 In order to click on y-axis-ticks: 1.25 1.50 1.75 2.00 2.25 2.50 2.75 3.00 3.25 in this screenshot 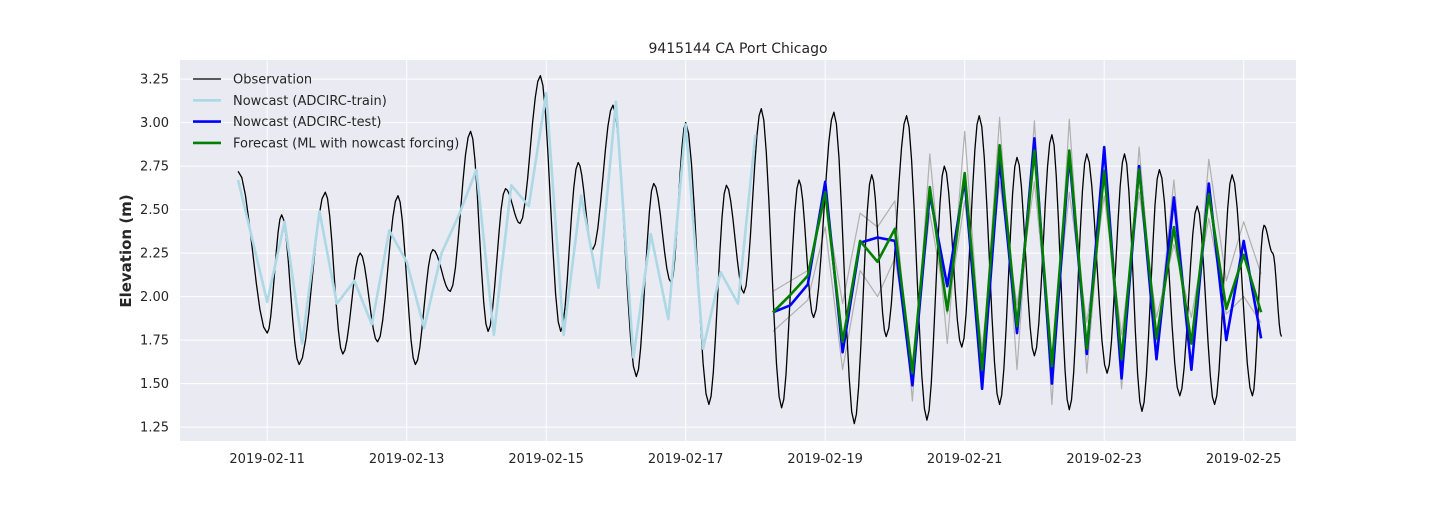, I will do `click(154, 254)`.